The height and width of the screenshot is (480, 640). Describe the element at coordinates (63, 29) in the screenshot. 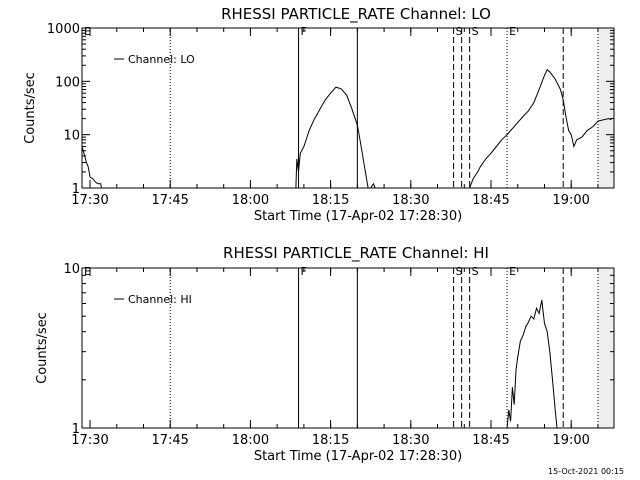

I see `y-tick-label: 1000` at that location.